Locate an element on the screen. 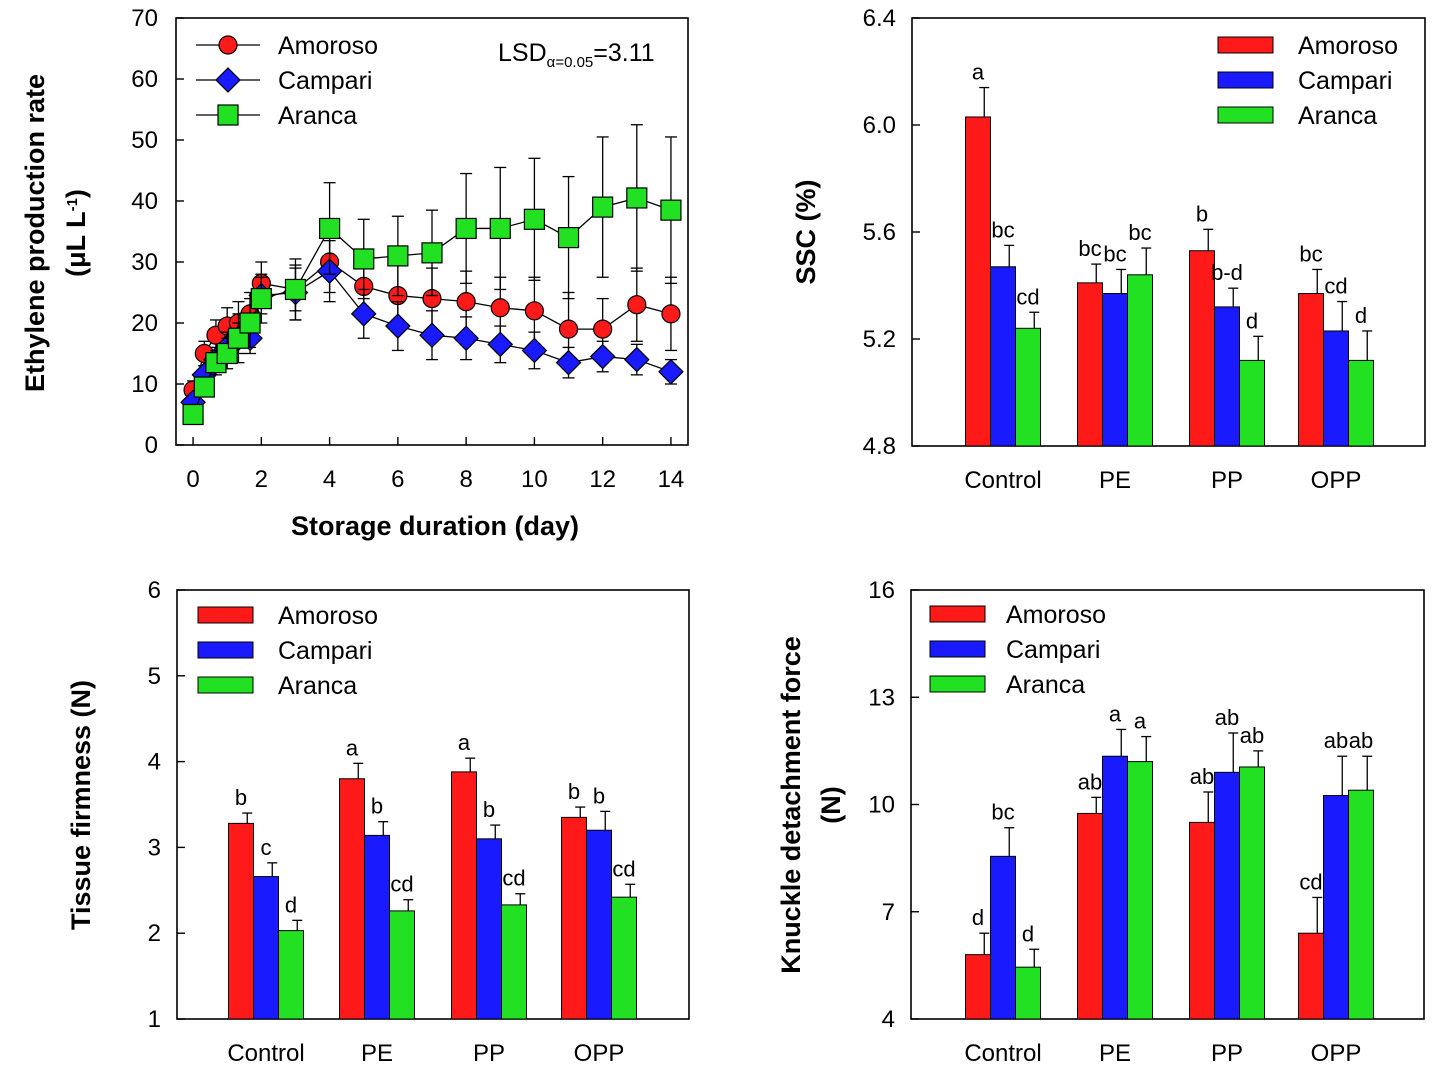 The height and width of the screenshot is (1080, 1433). lsd-annotation: LSDα=0.05=3.11 is located at coordinates (576, 55).